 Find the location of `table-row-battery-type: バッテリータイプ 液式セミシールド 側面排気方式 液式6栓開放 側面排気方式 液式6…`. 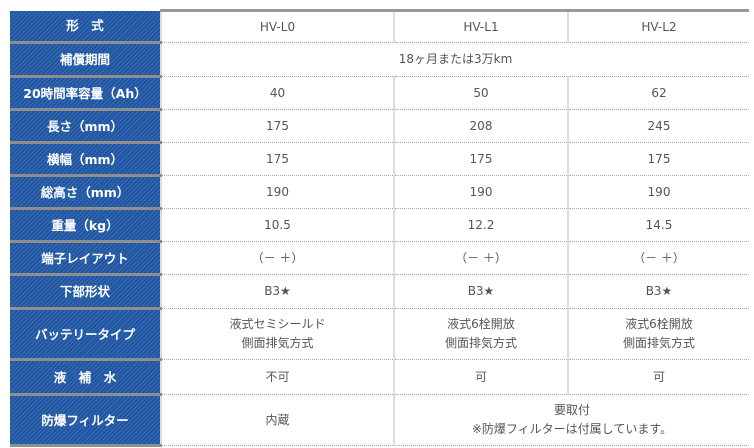

table-row-battery-type: バッテリータイプ 液式セミシールド 側面排気方式 液式6栓開放 側面排気方式 液式6… is located at coordinates (379, 334).